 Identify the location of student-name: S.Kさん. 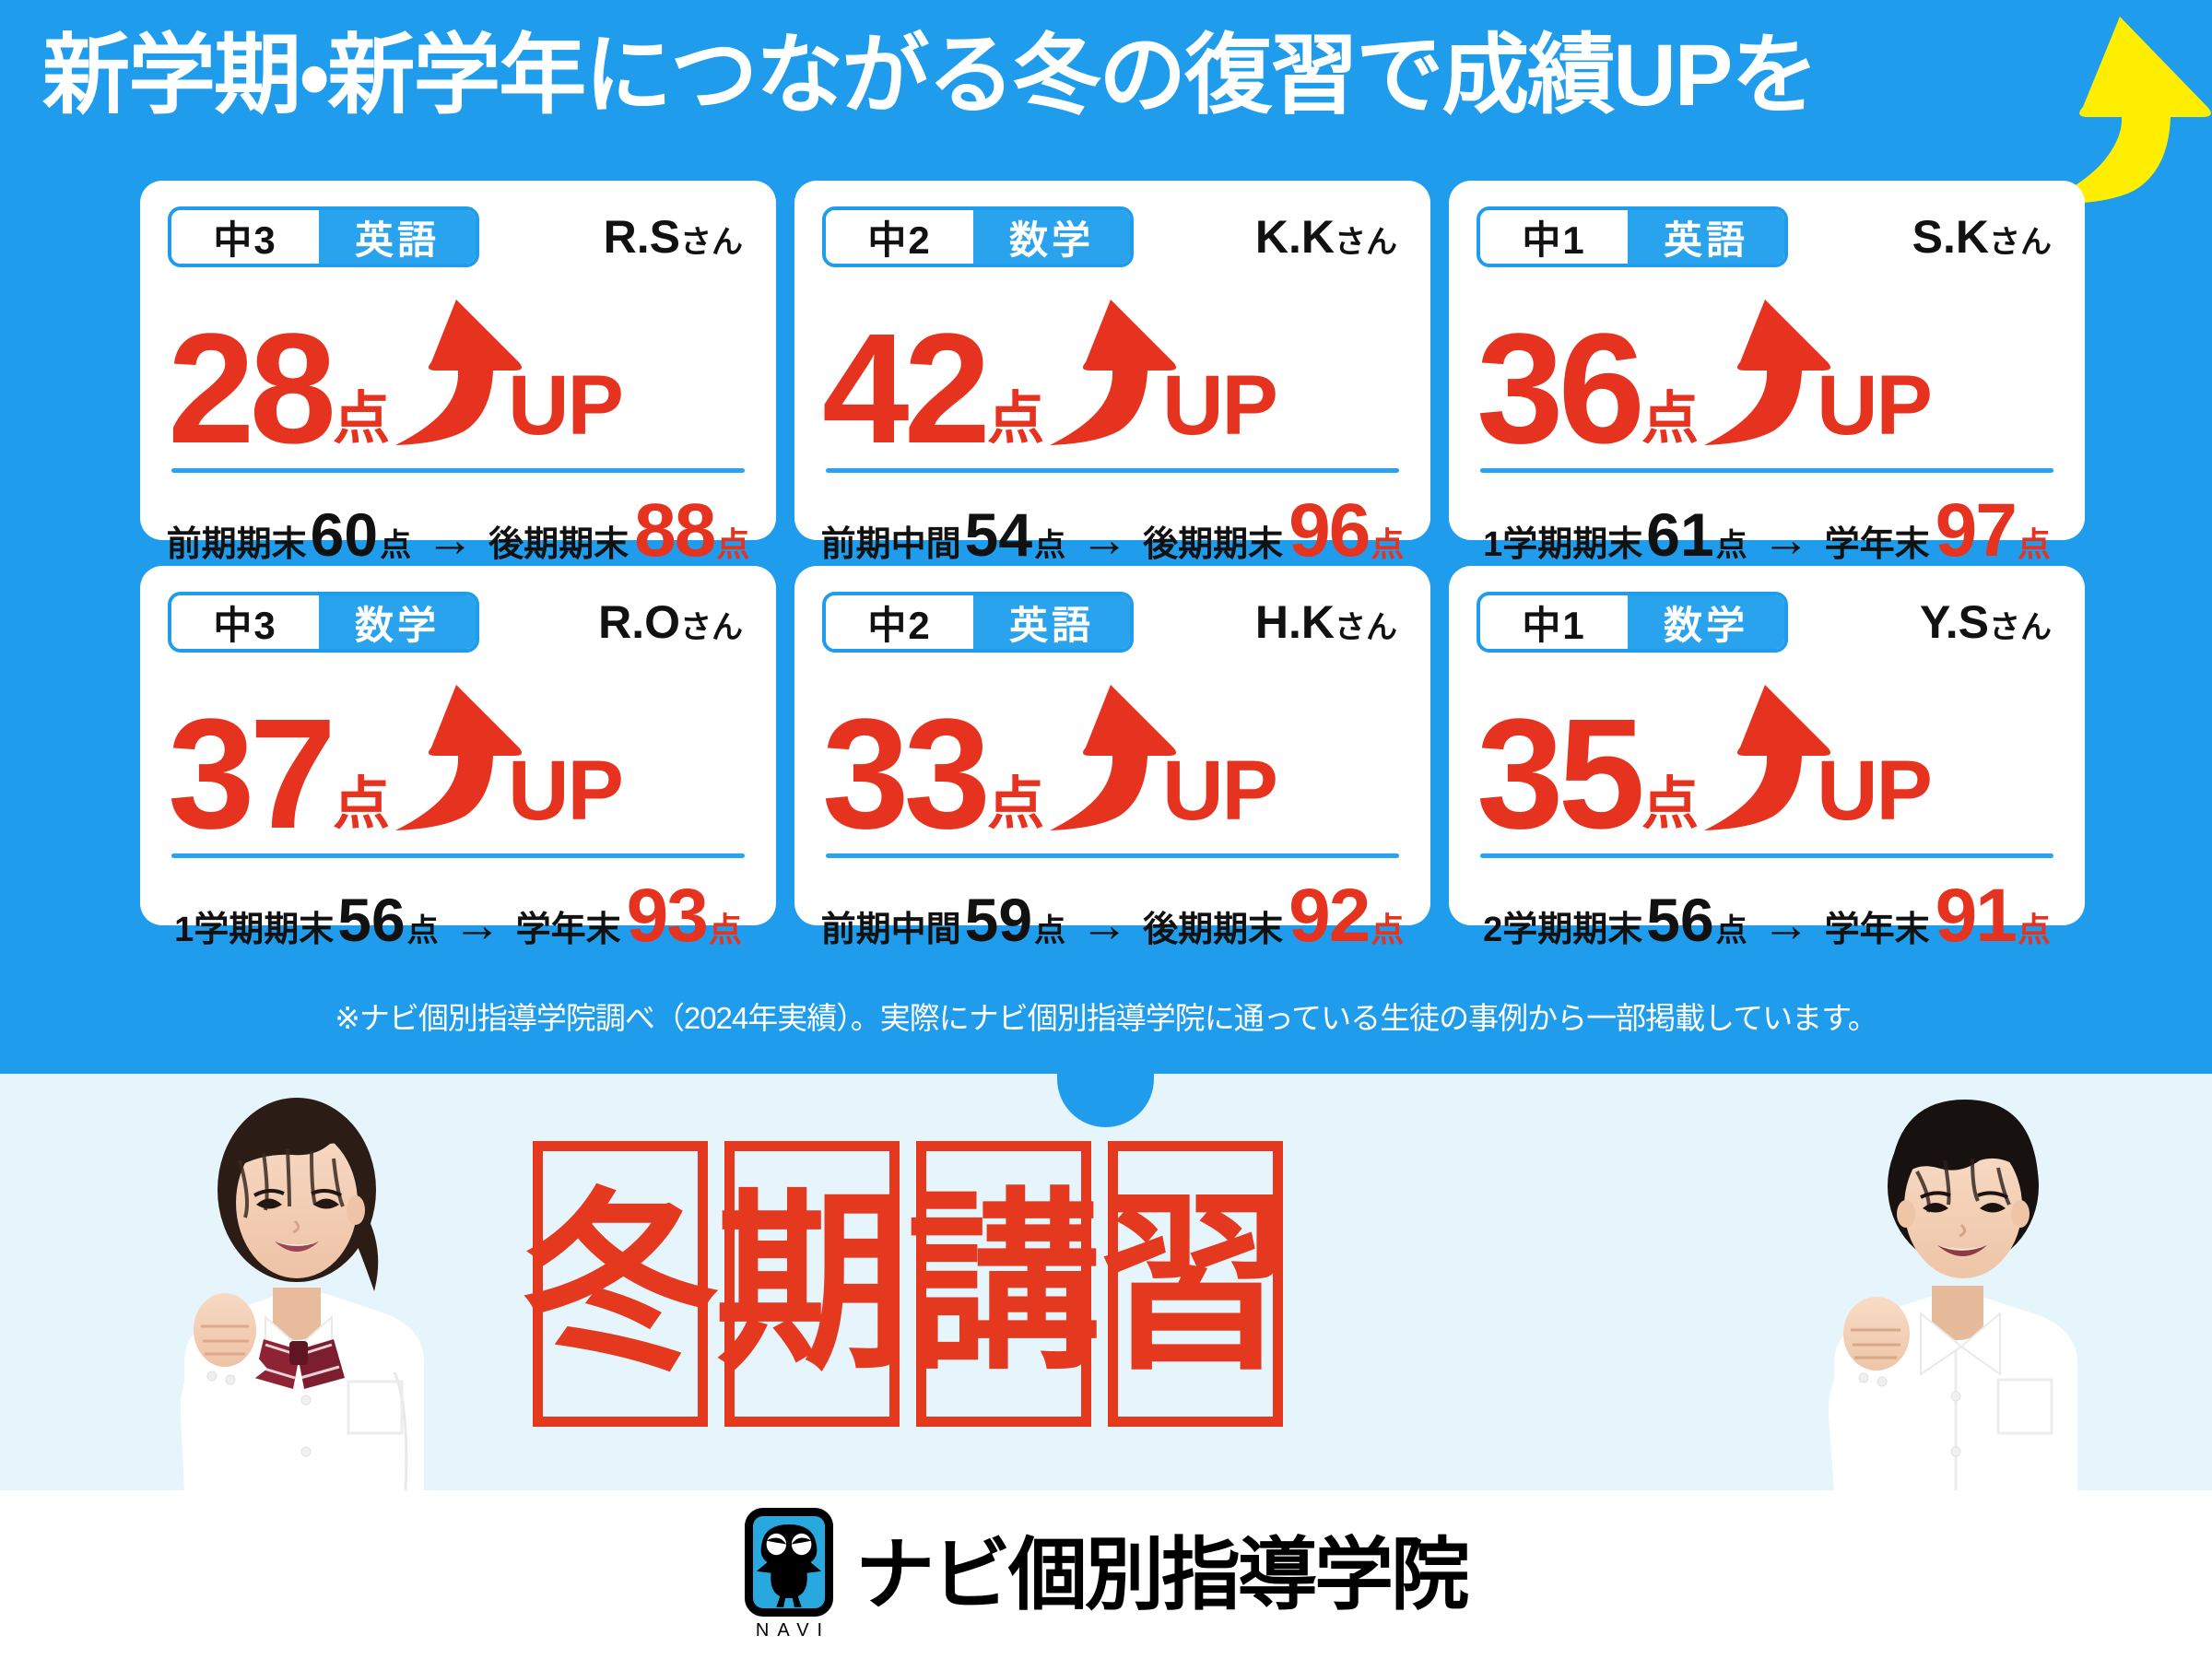
(1984, 237).